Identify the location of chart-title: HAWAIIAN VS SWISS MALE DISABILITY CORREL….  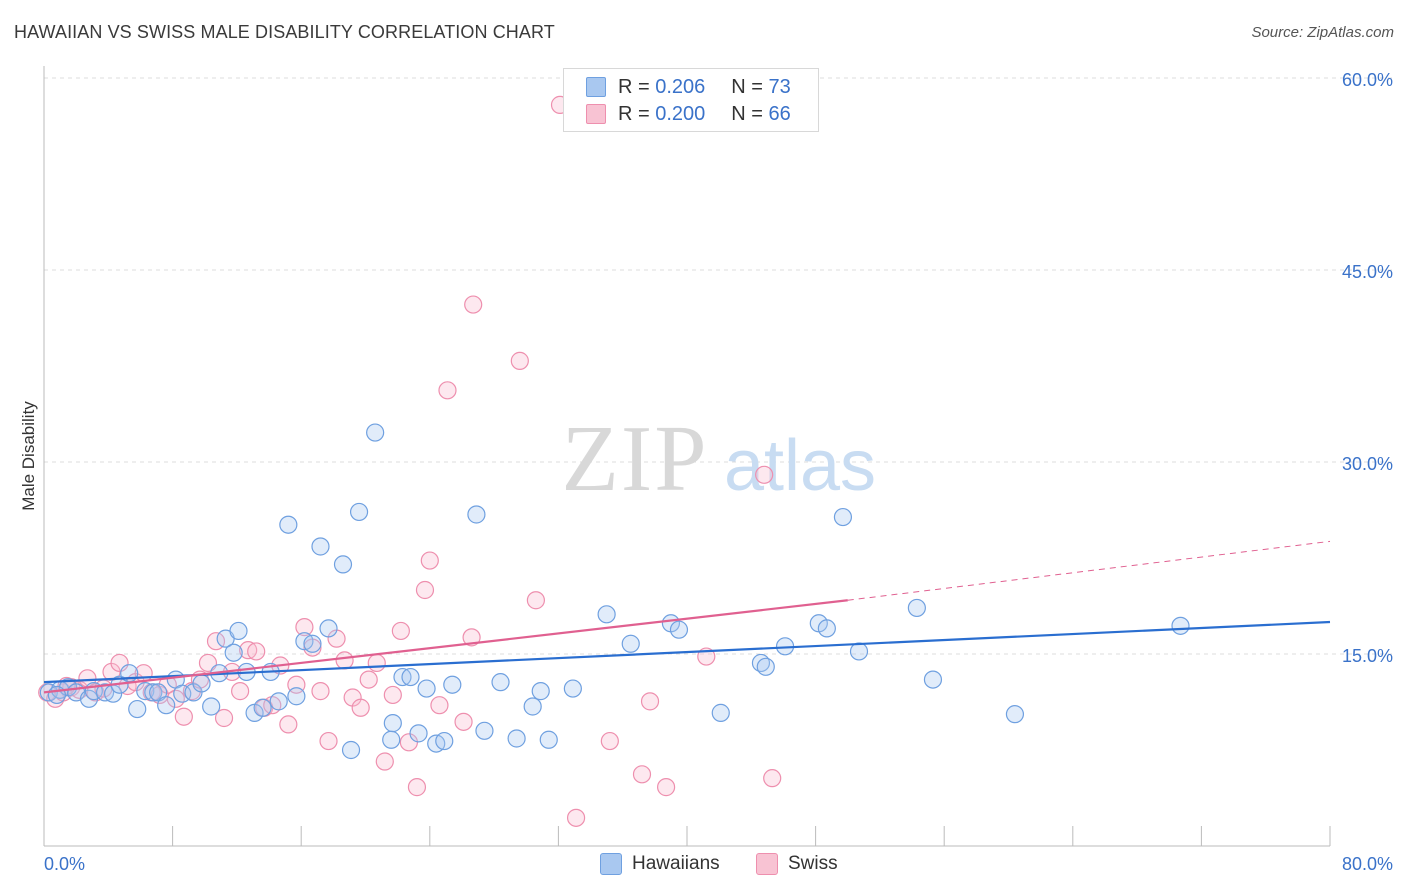
(284, 32).